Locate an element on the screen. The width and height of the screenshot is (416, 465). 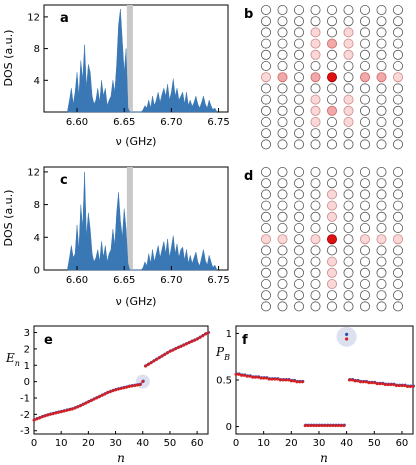
y-axis-label: DOS (a.u.) is located at coordinates (8, 218).